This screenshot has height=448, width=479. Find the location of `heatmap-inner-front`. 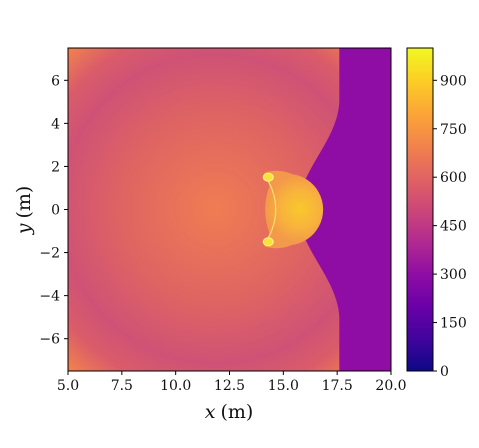

heatmap-inner-front is located at coordinates (272, 209).